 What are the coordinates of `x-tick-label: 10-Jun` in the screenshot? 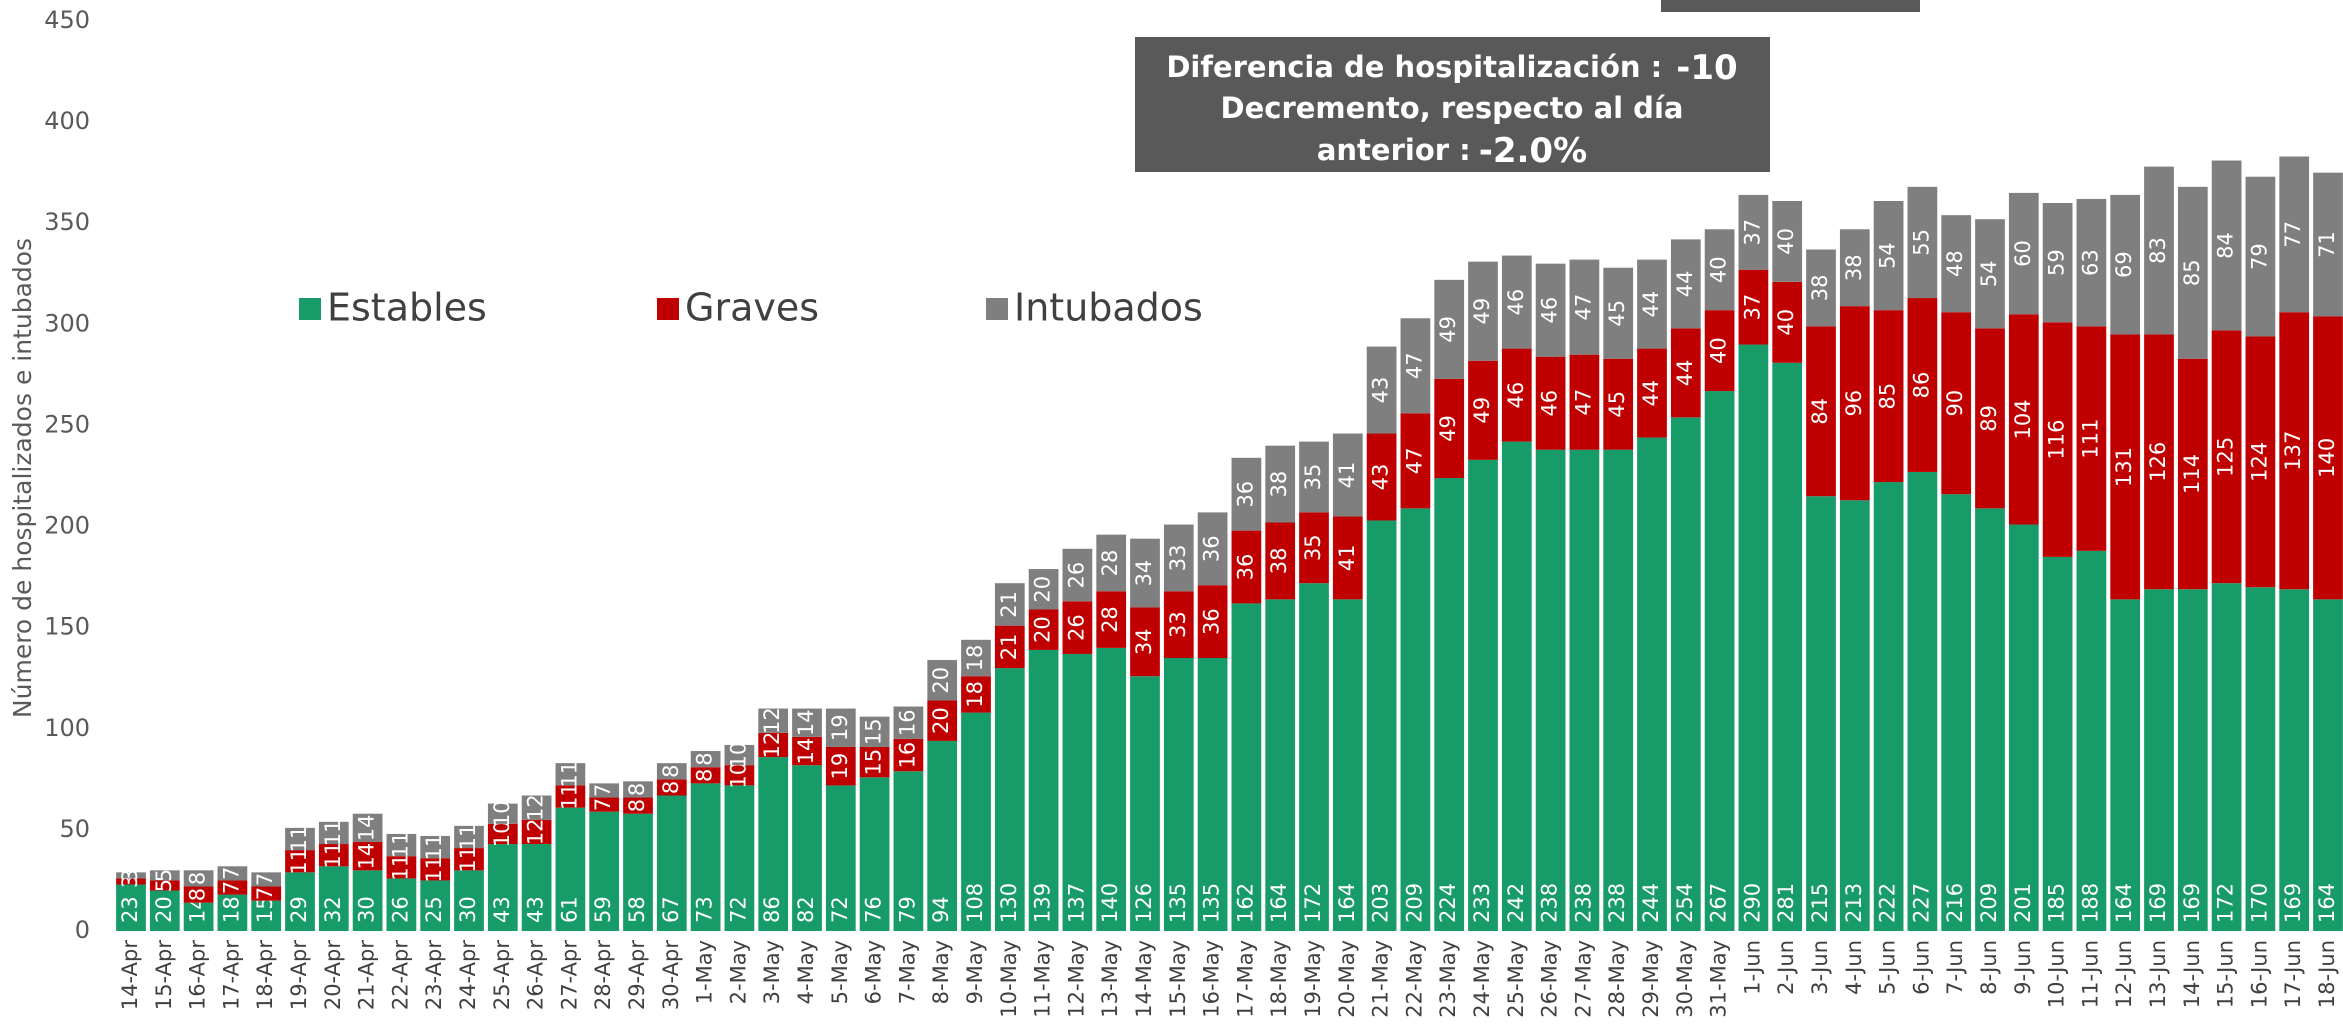 It's located at (2057, 974).